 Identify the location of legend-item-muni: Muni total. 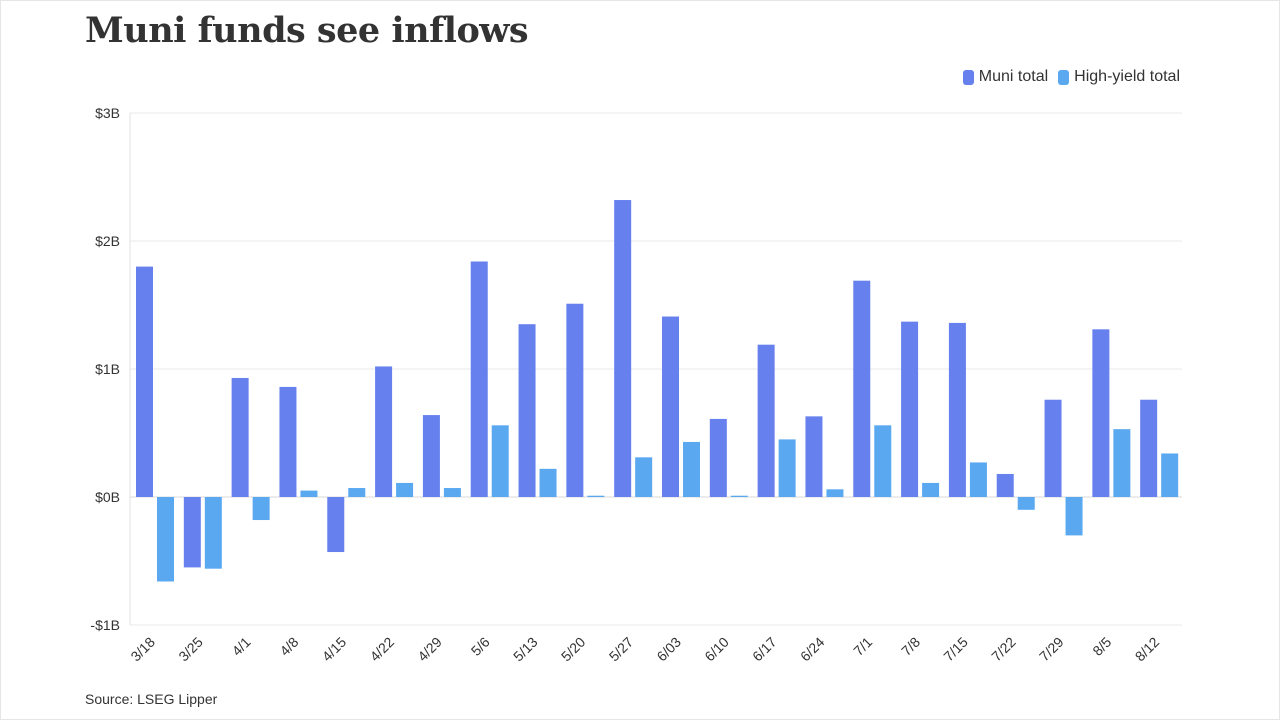
(1005, 77).